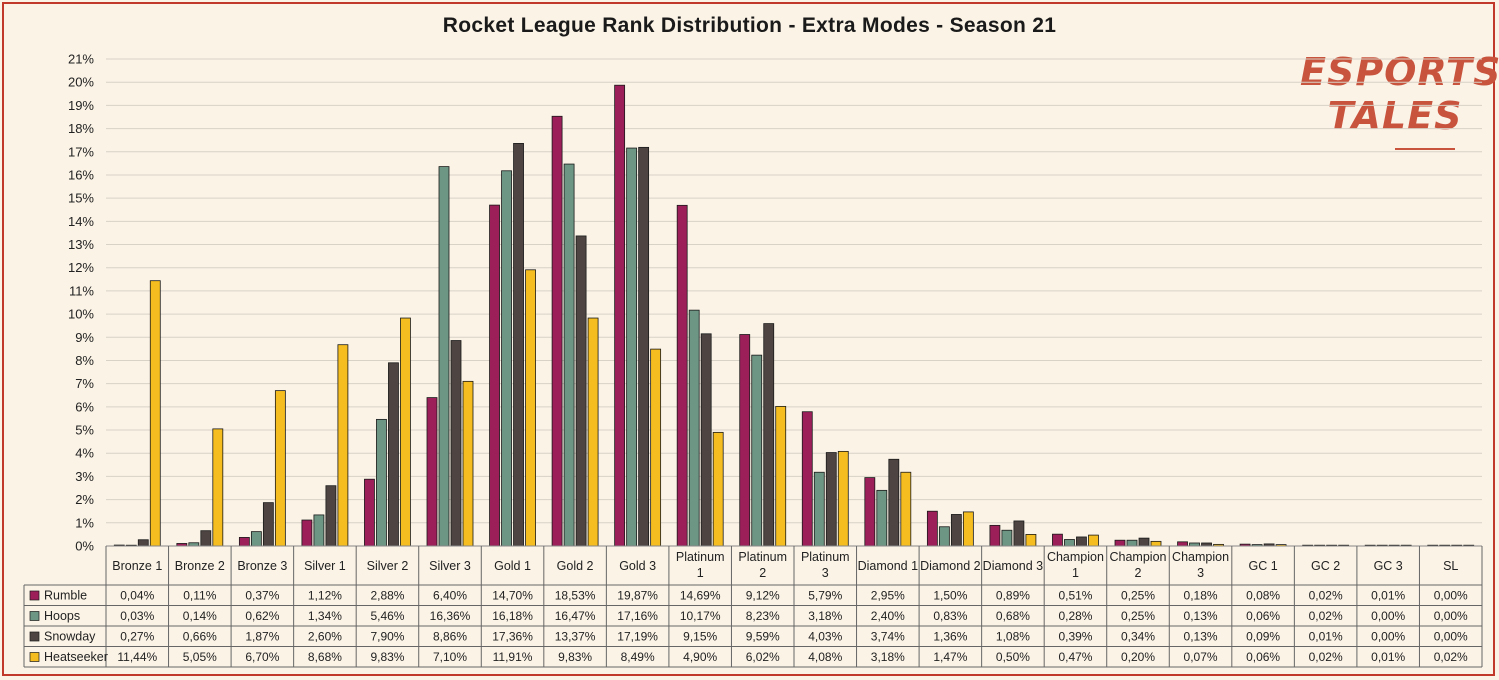 This screenshot has width=1499, height=680. Describe the element at coordinates (950, 616) in the screenshot. I see `table-cell: 0,83%` at that location.